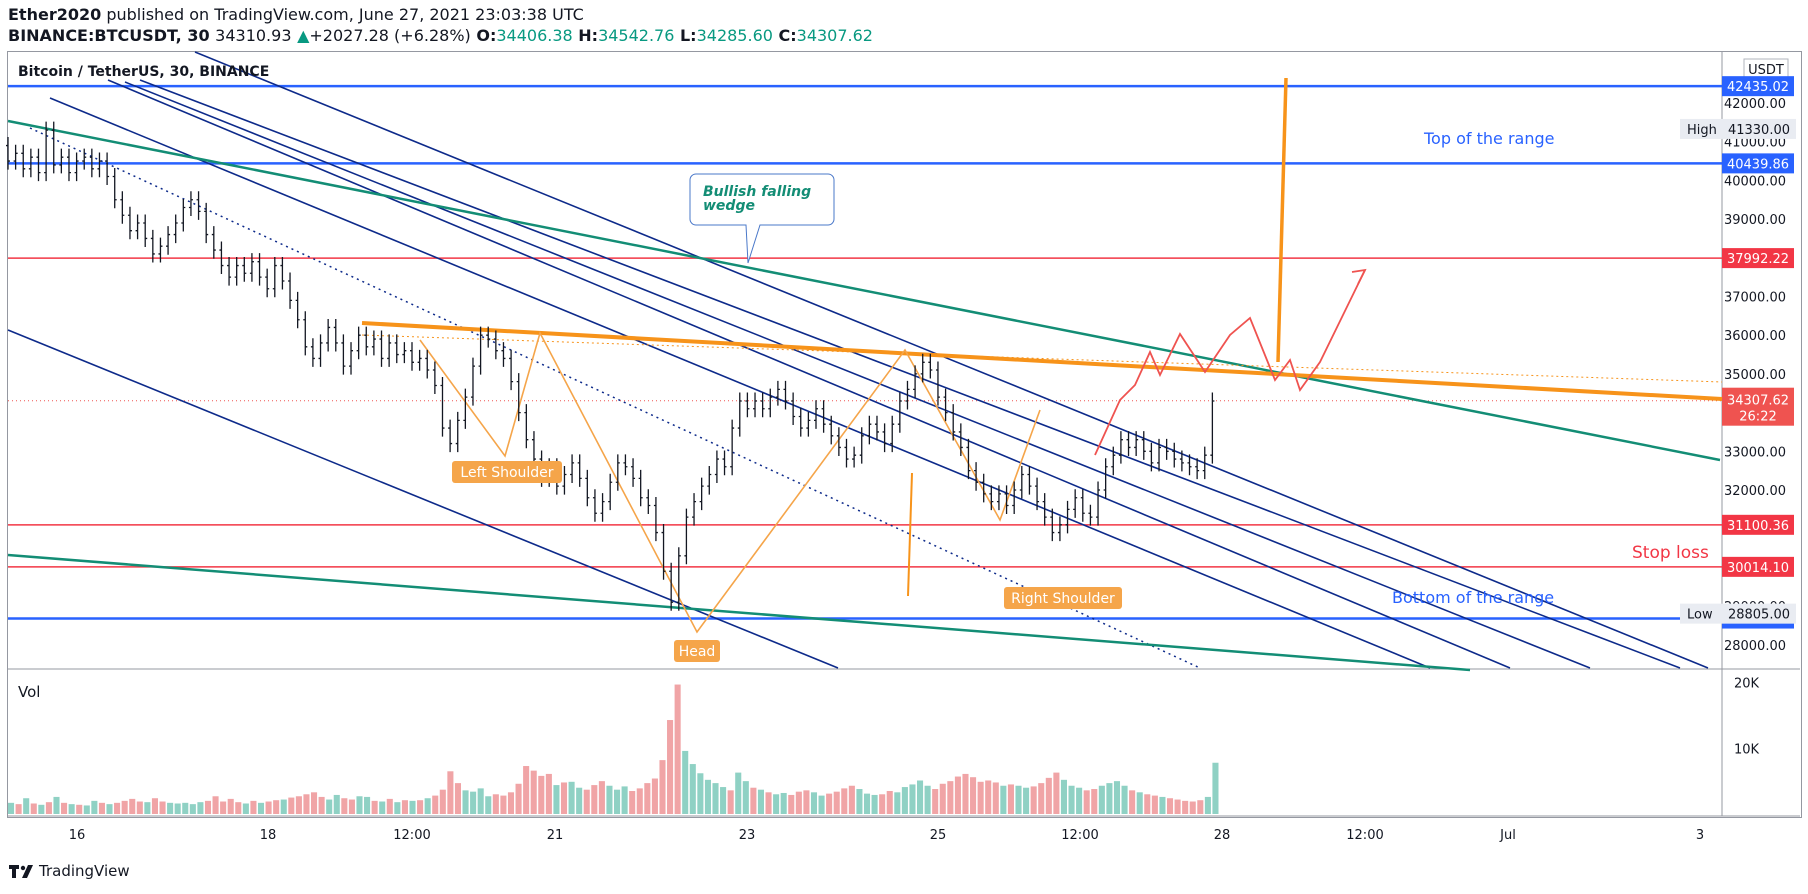 The height and width of the screenshot is (894, 1808). I want to click on stop-loss-label: Stop loss, so click(1670, 553).